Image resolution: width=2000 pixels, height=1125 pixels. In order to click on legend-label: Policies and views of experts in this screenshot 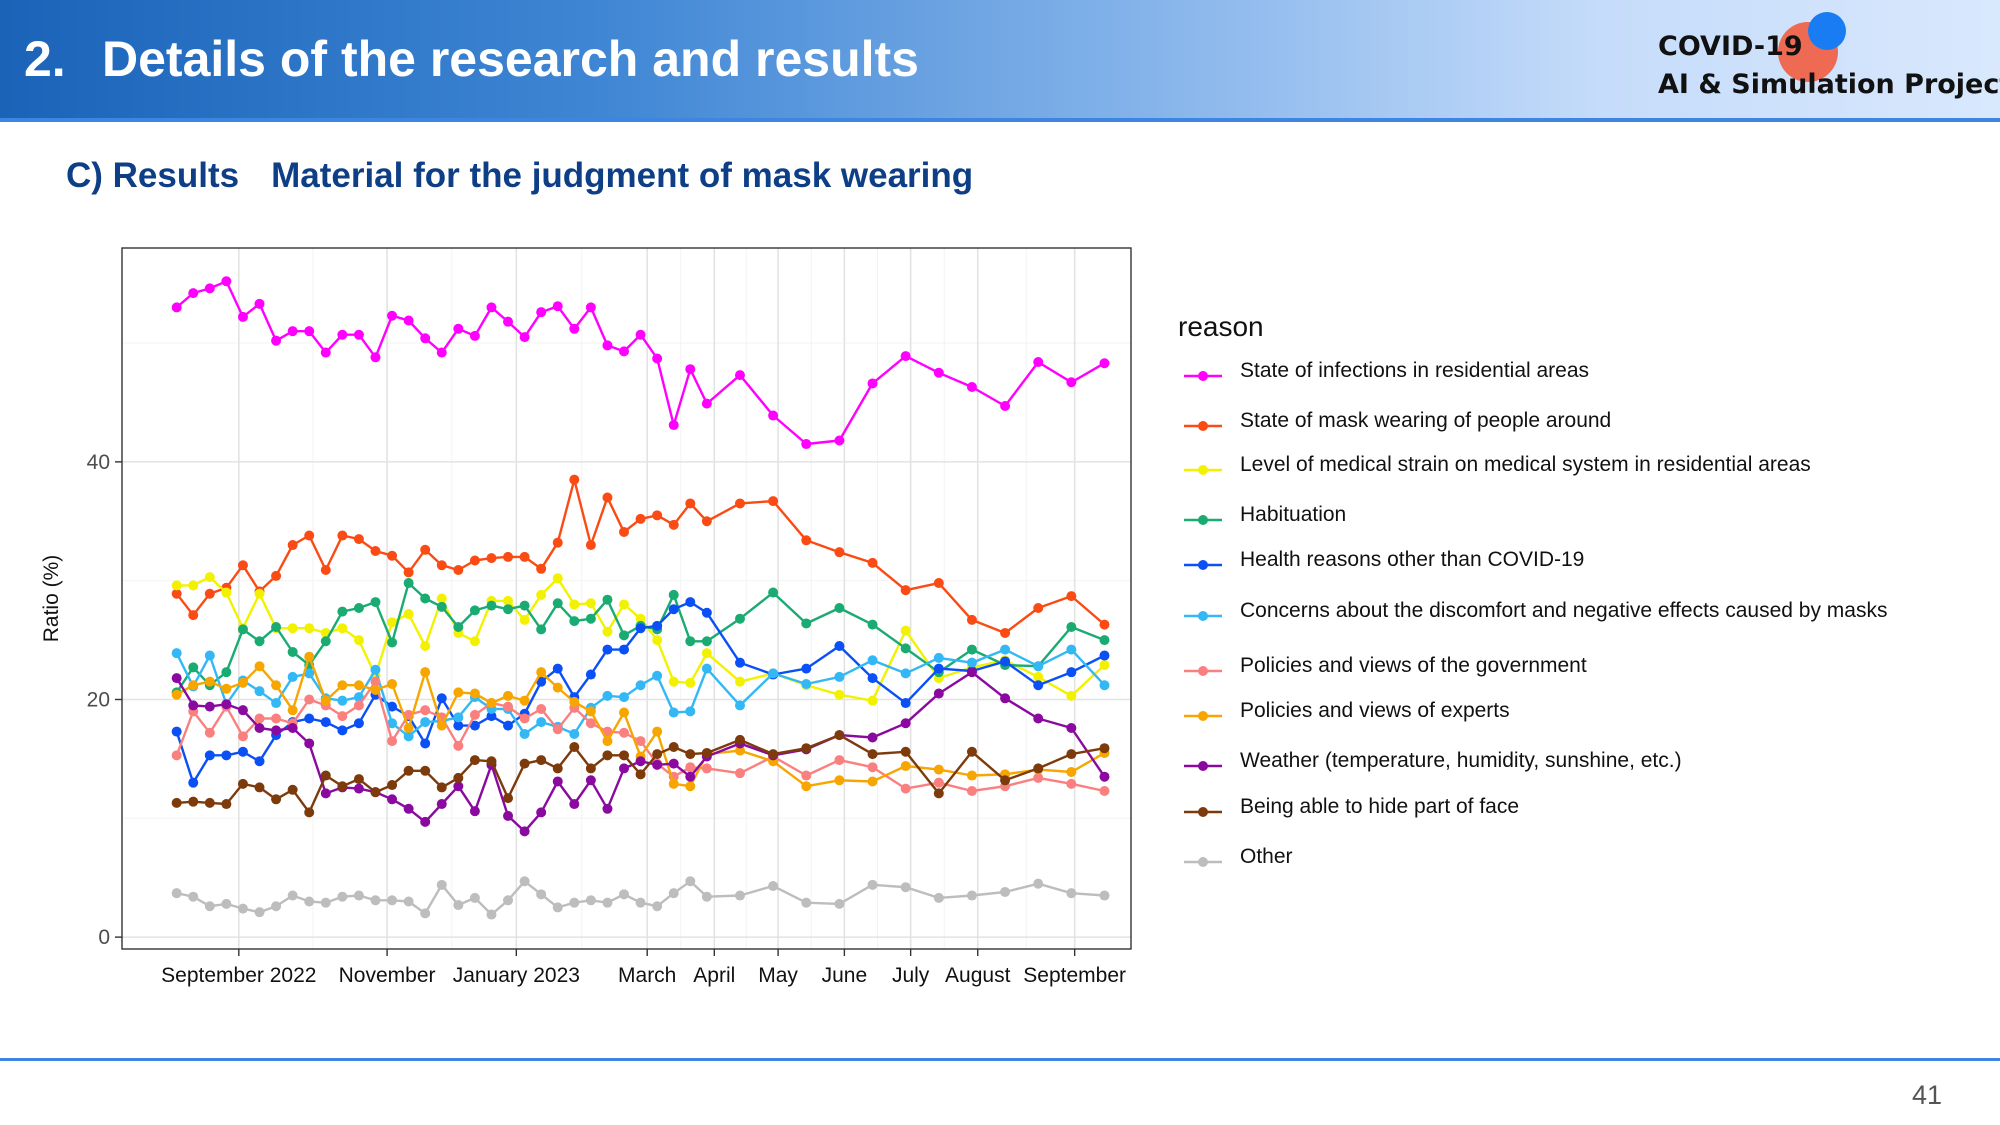, I will do `click(1375, 710)`.